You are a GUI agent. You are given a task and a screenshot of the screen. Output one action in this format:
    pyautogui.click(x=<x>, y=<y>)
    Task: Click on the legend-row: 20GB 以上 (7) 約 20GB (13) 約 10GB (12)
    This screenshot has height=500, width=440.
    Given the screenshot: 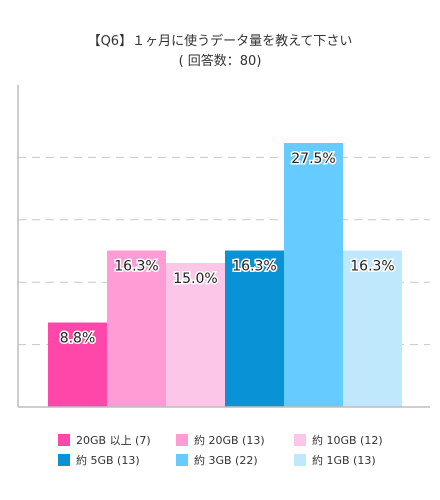 What is the action you would take?
    pyautogui.click(x=238, y=440)
    